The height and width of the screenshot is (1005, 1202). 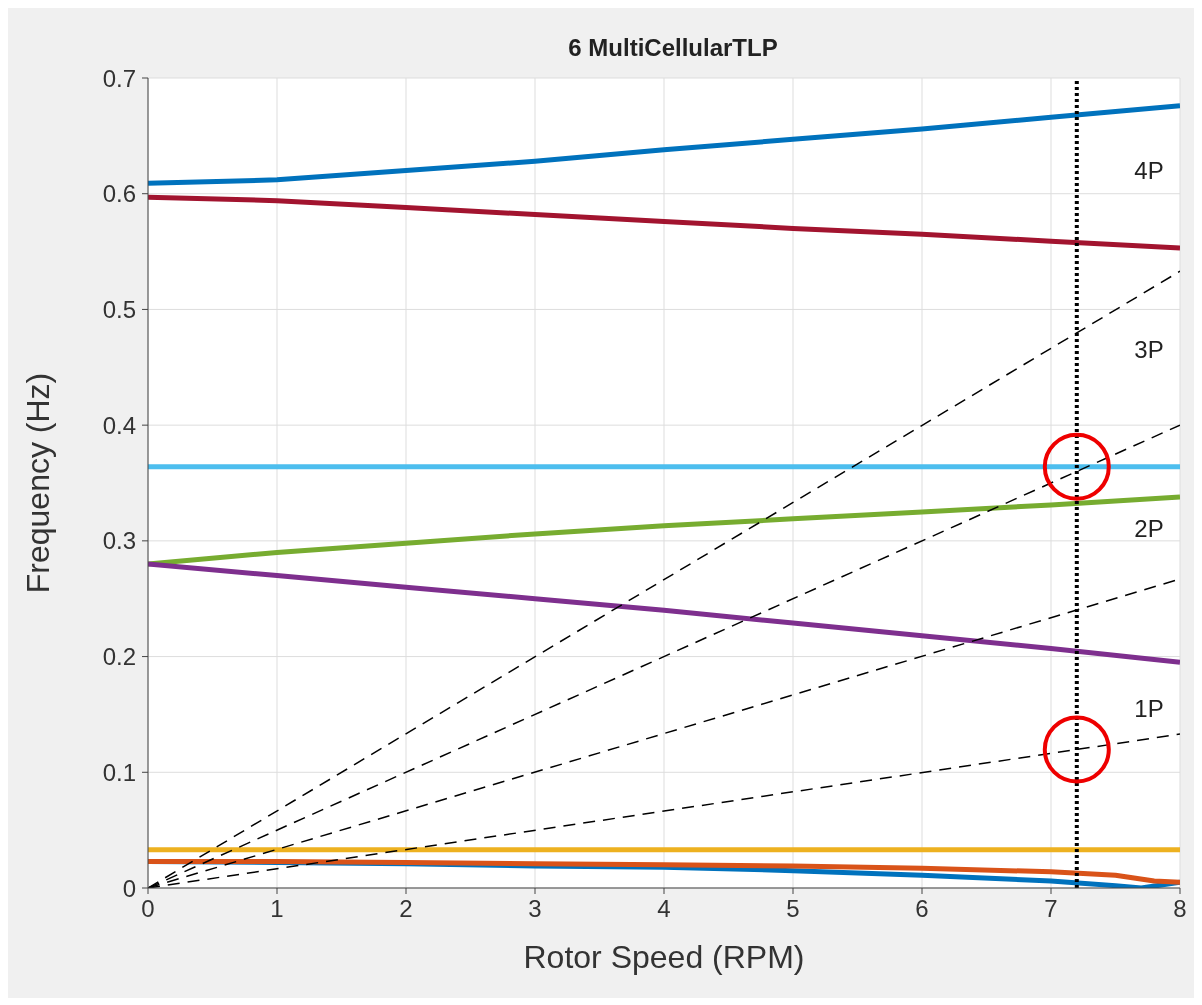 I want to click on annotation: 3P, so click(x=1149, y=349).